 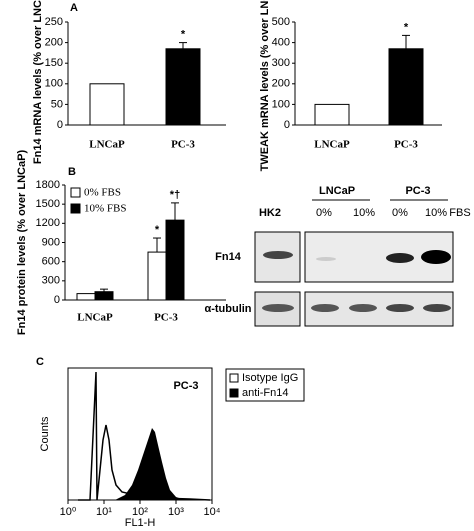 What do you see at coordinates (281, 22) in the screenshot?
I see `y-tick-label: 500` at bounding box center [281, 22].